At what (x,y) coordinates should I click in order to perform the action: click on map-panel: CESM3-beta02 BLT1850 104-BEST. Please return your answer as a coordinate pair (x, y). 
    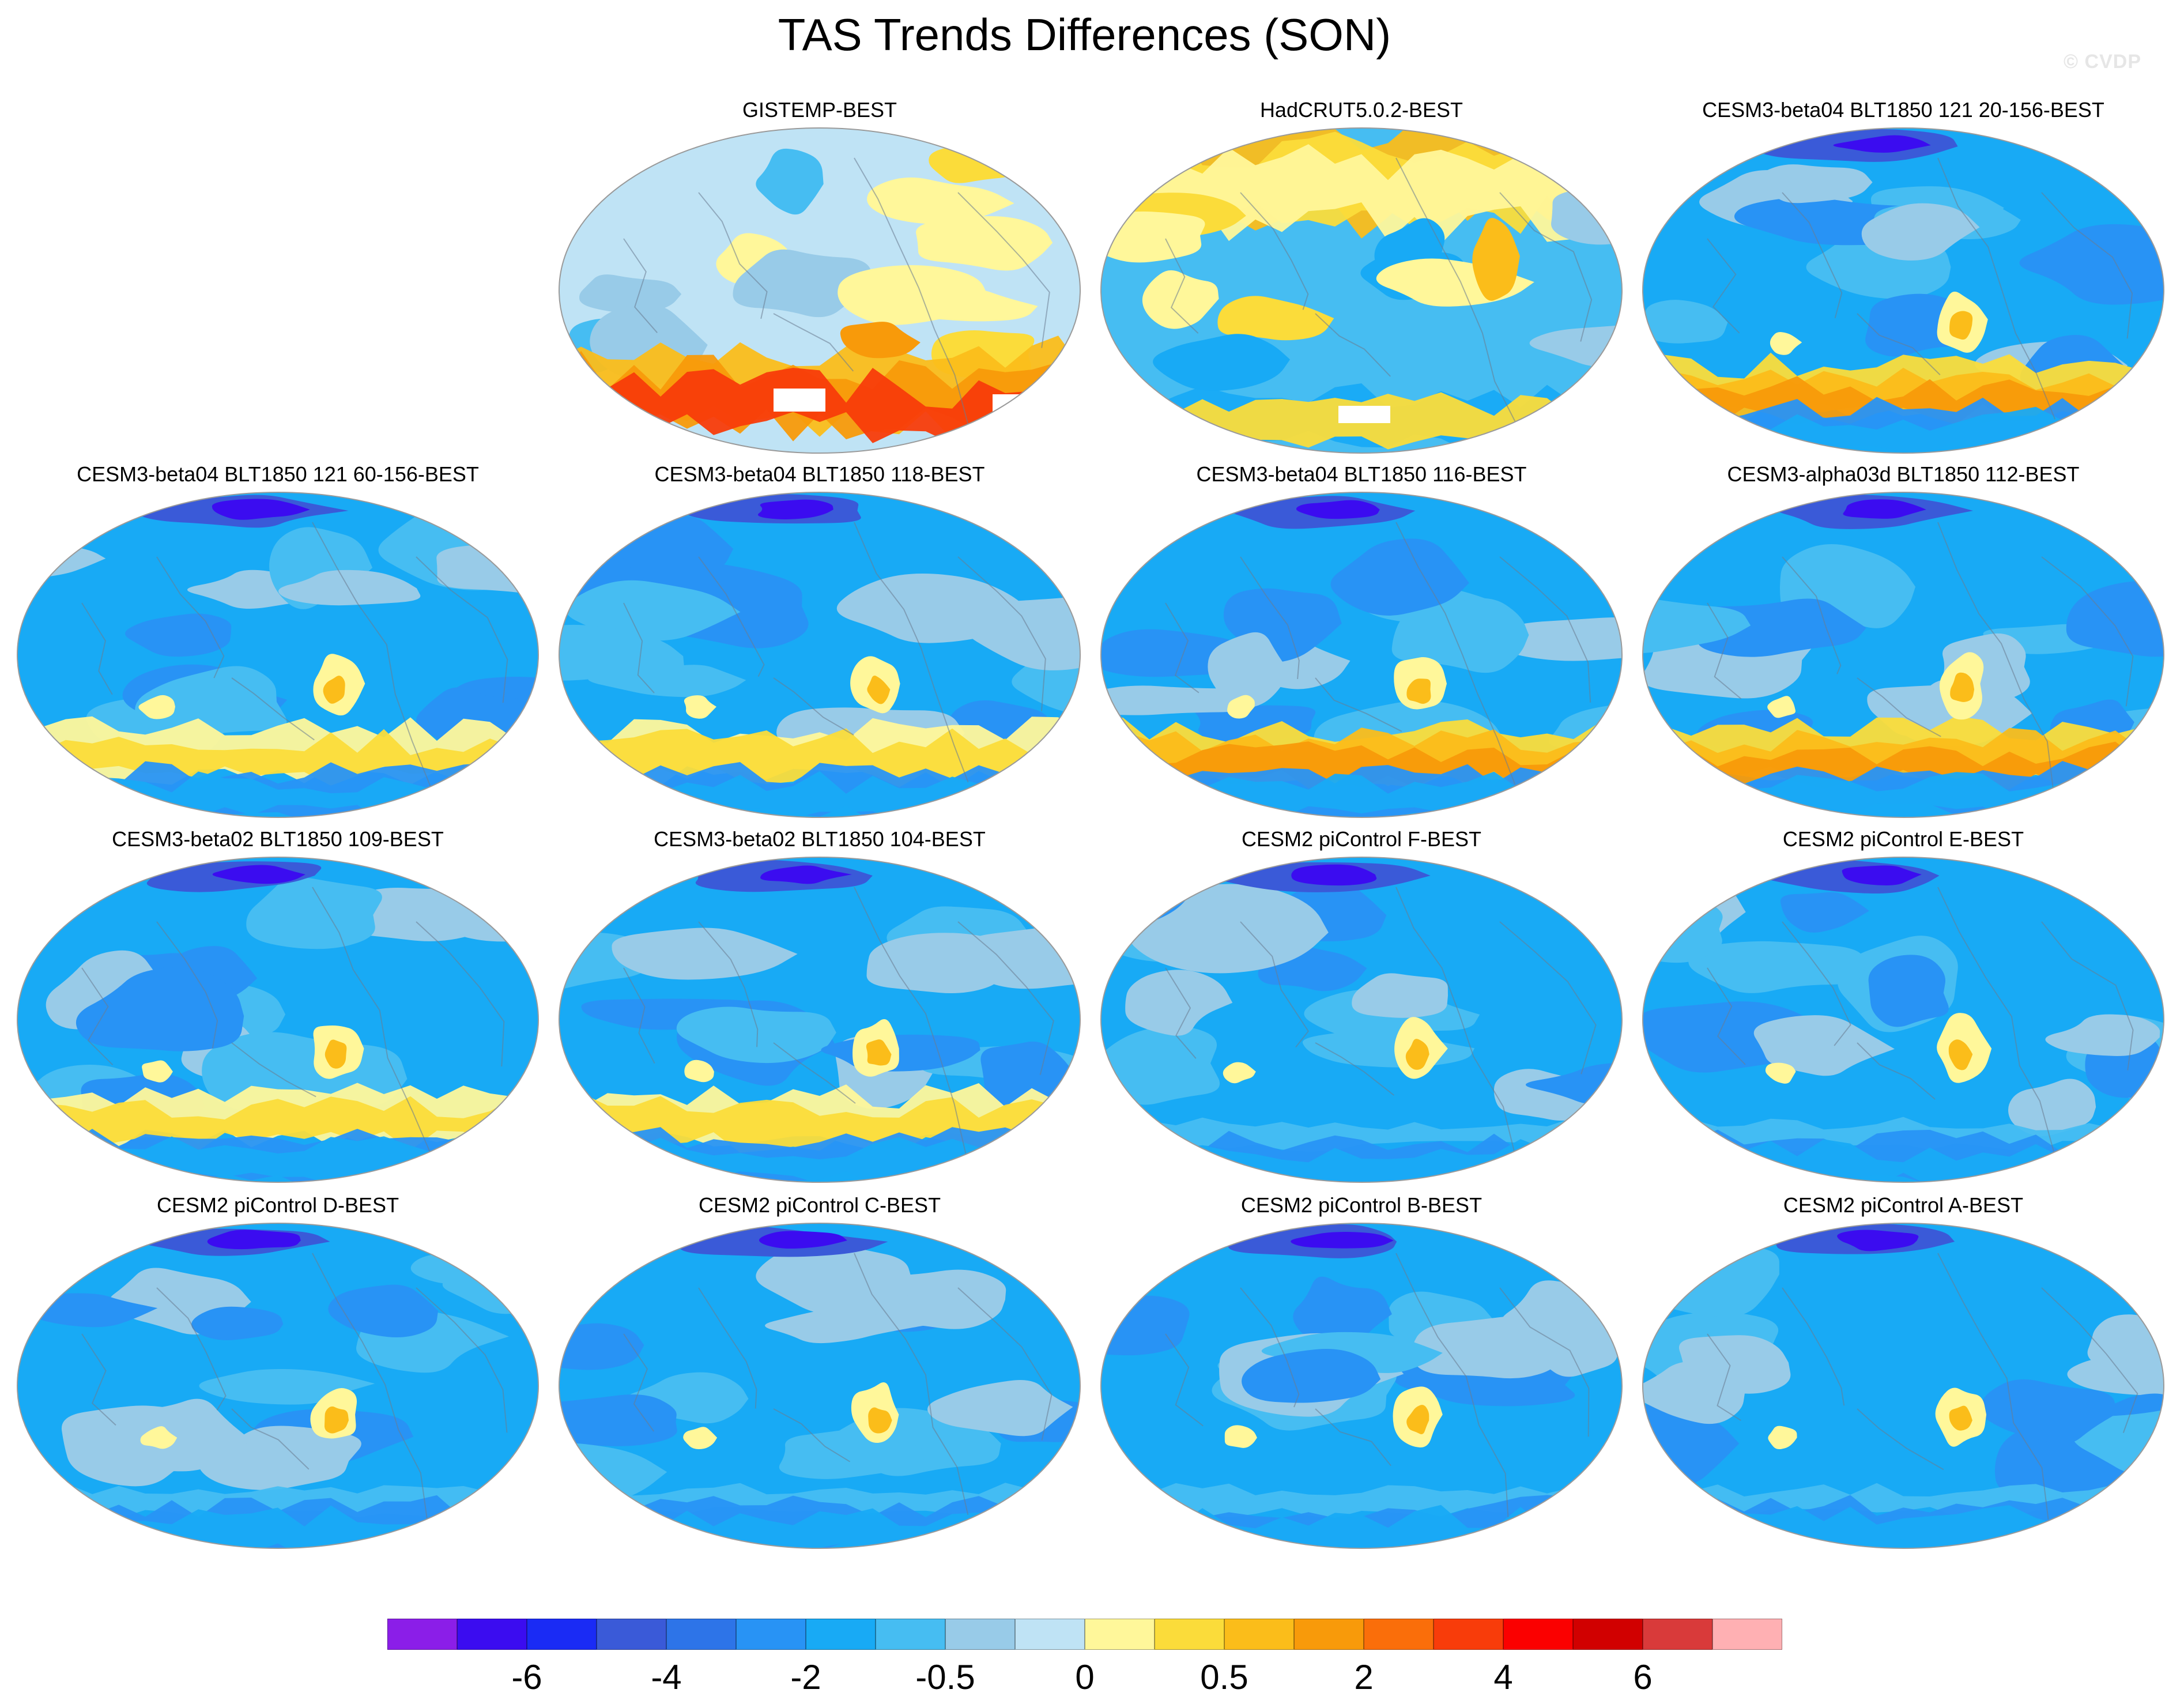
    Looking at the image, I should click on (819, 1008).